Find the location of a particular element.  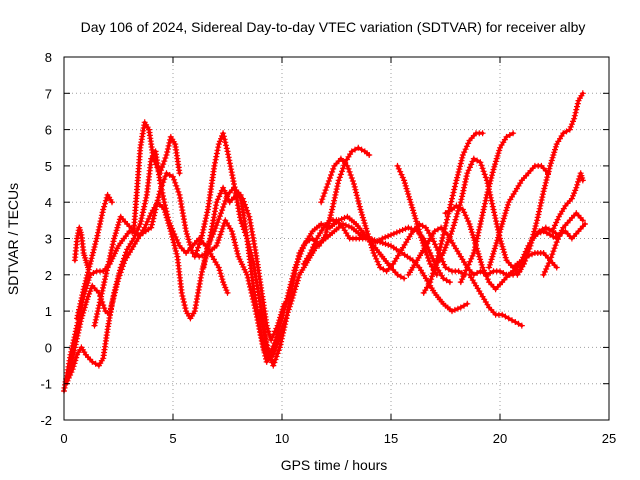

y-tick-label: -1 is located at coordinates (46, 384).